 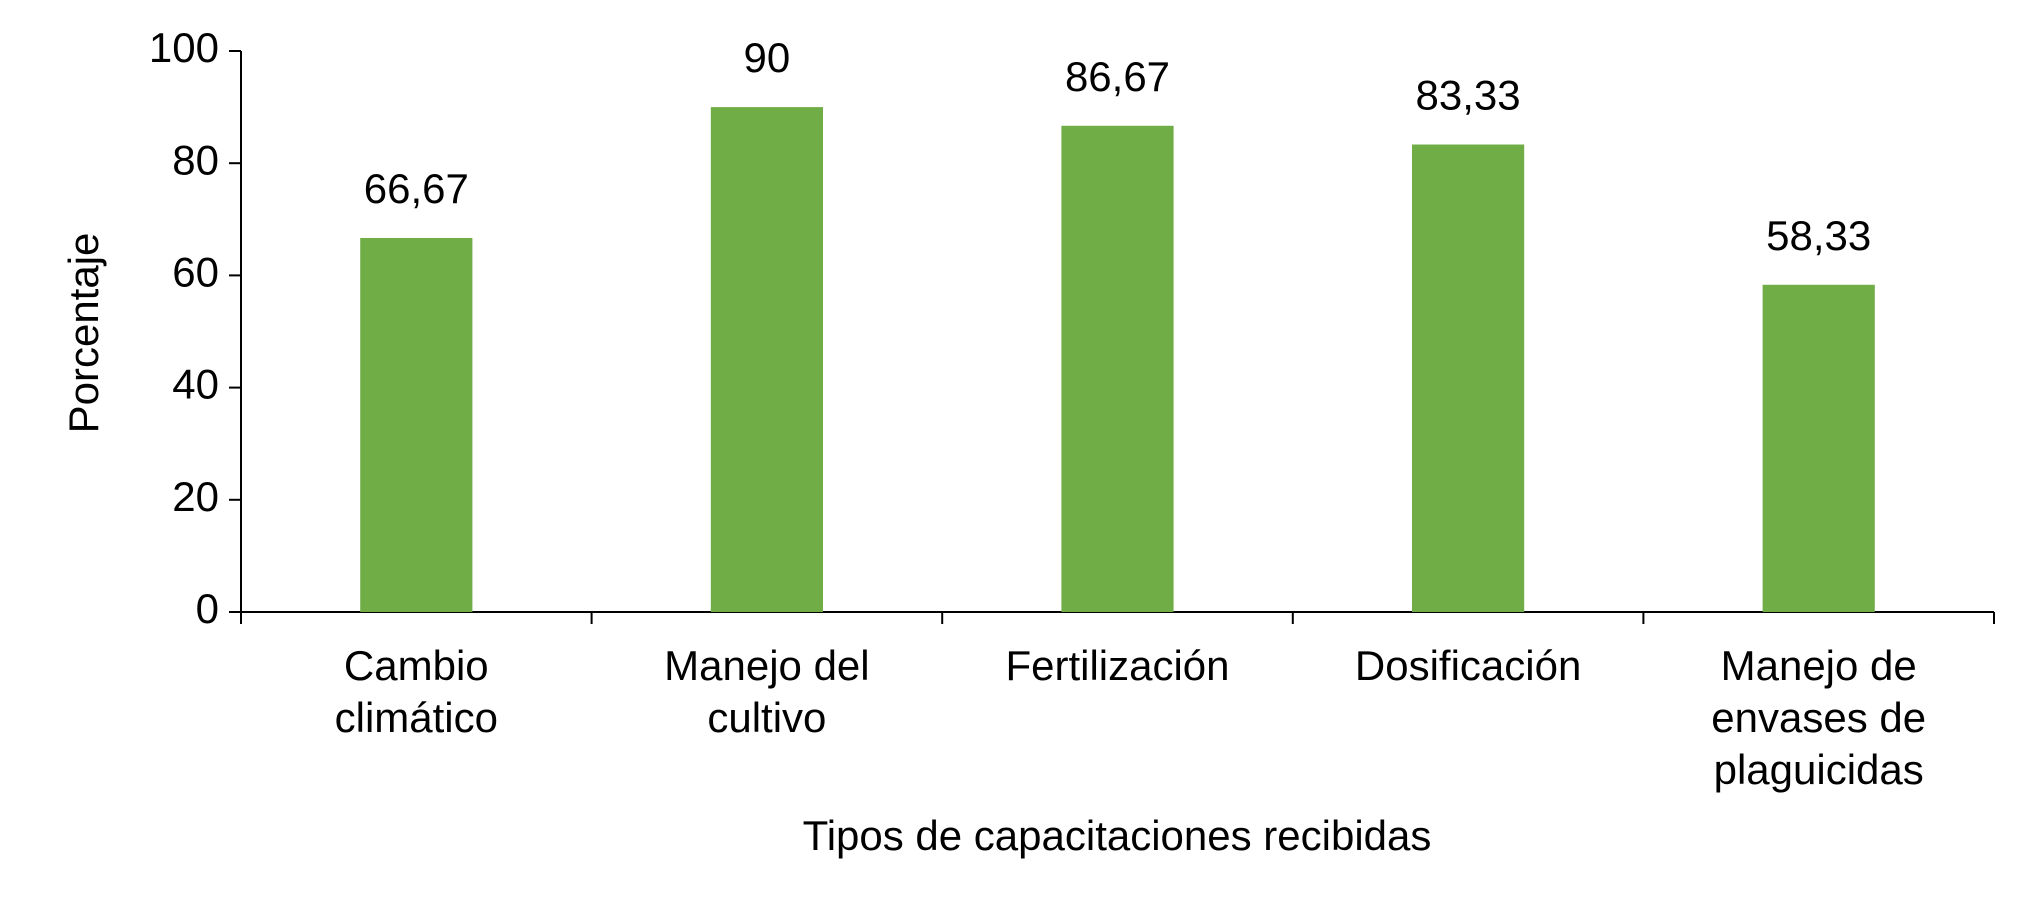 I want to click on x-tick-label: Fertilización, so click(x=1117, y=665).